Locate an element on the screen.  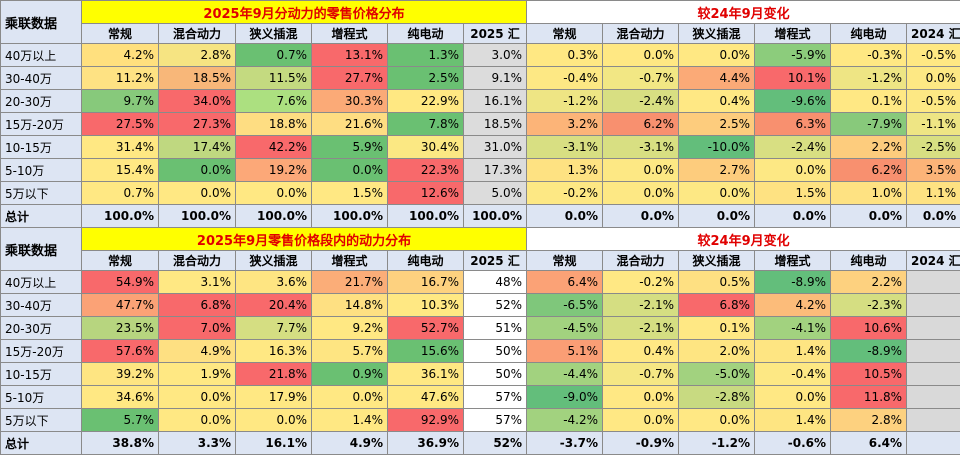
data-cell: -4.4% is located at coordinates (565, 374).